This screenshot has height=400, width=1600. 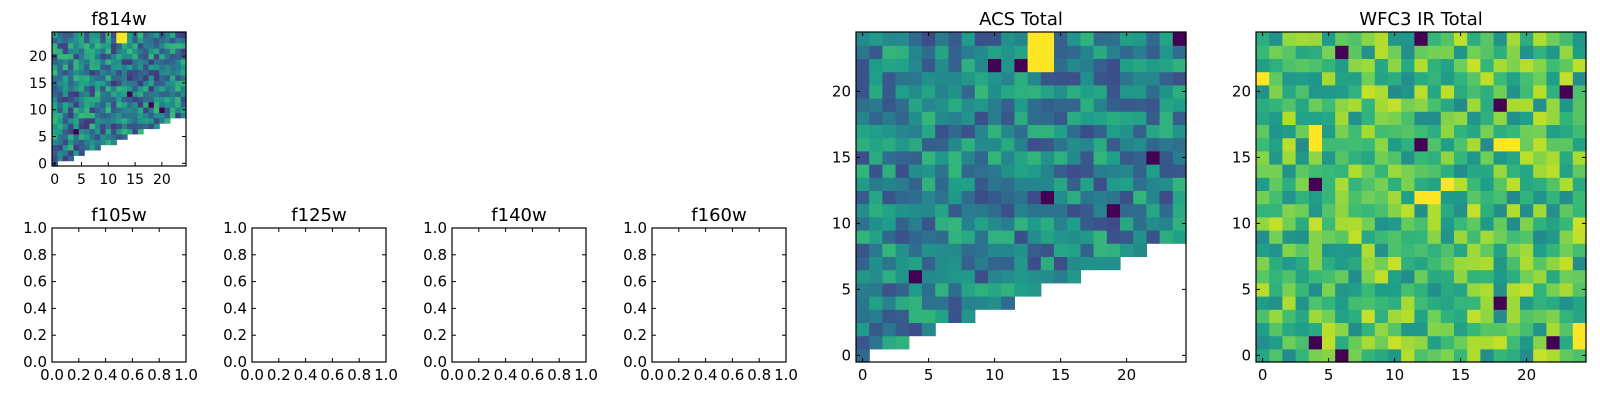 What do you see at coordinates (252, 375) in the screenshot?
I see `x-tick-label: 0.0` at bounding box center [252, 375].